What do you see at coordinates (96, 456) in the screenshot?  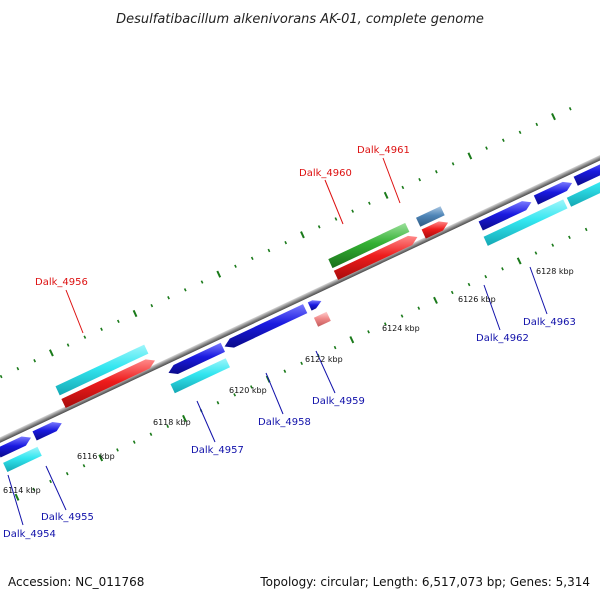 I see `tick-label-6116: 6116 kbp` at bounding box center [96, 456].